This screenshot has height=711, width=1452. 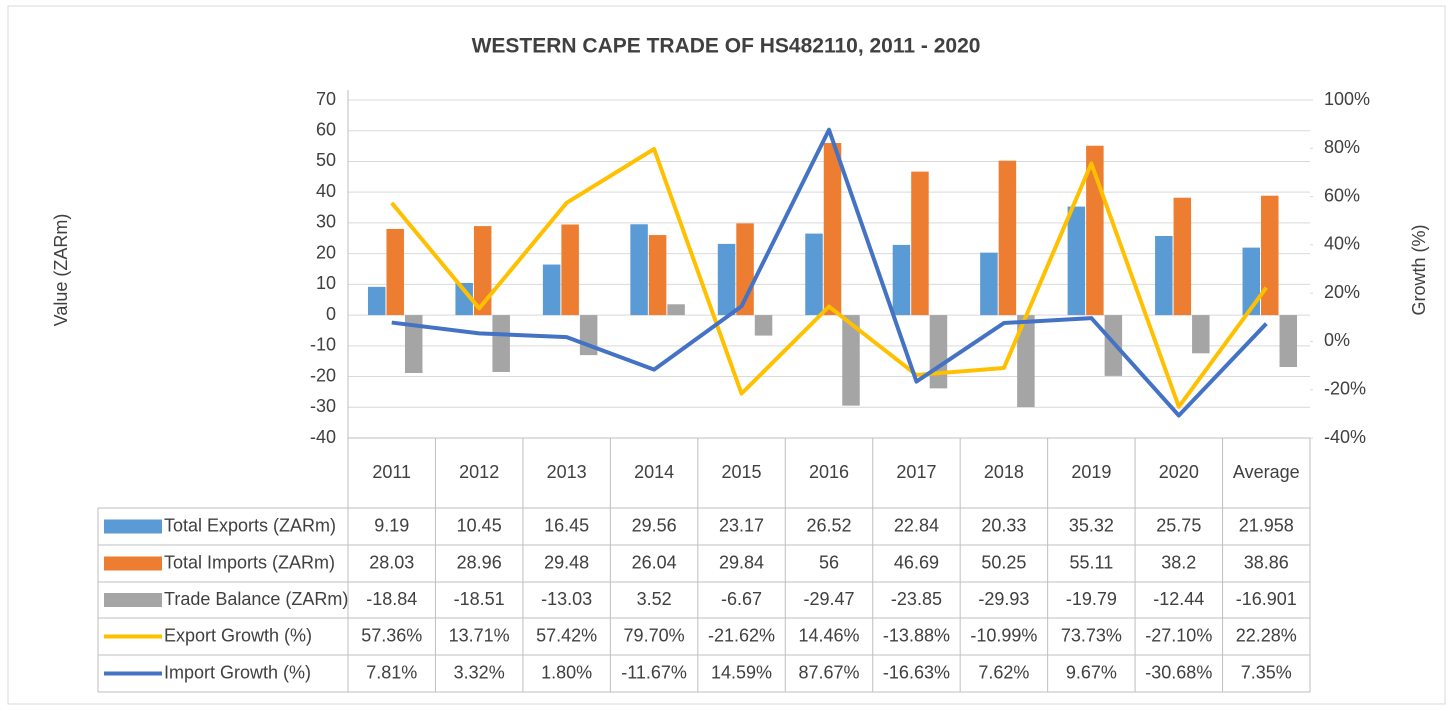 What do you see at coordinates (61, 270) in the screenshot?
I see `y-axis-title: Value (ZARm)` at bounding box center [61, 270].